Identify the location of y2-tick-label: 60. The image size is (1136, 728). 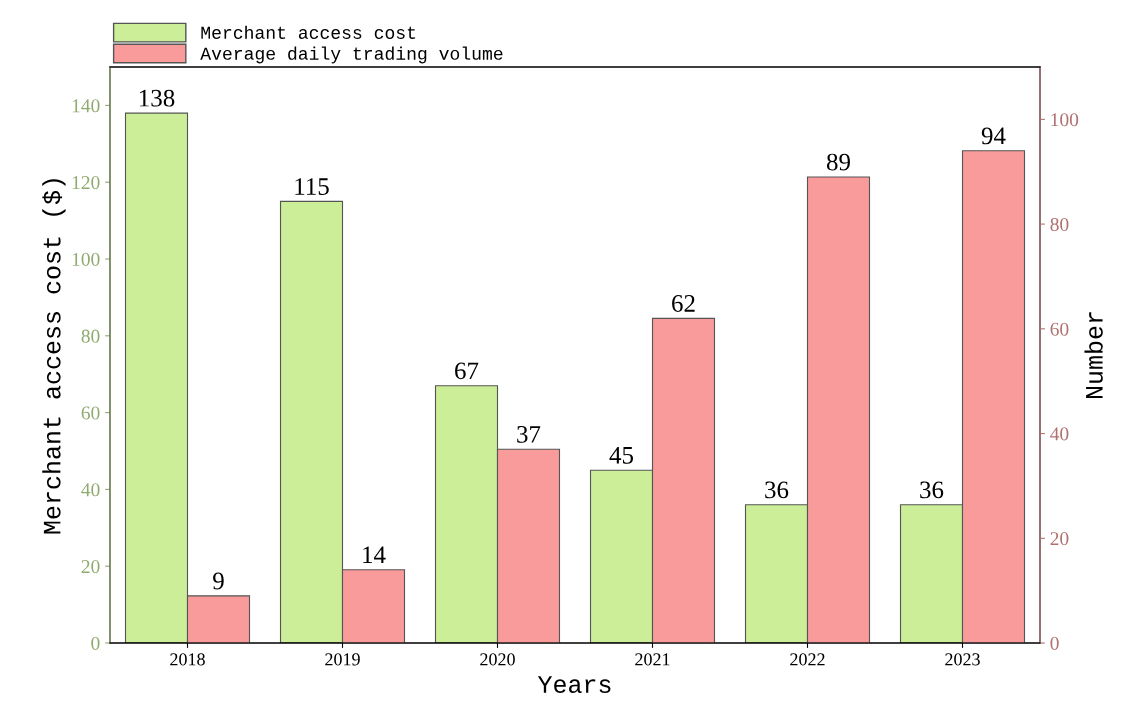
(1059, 329).